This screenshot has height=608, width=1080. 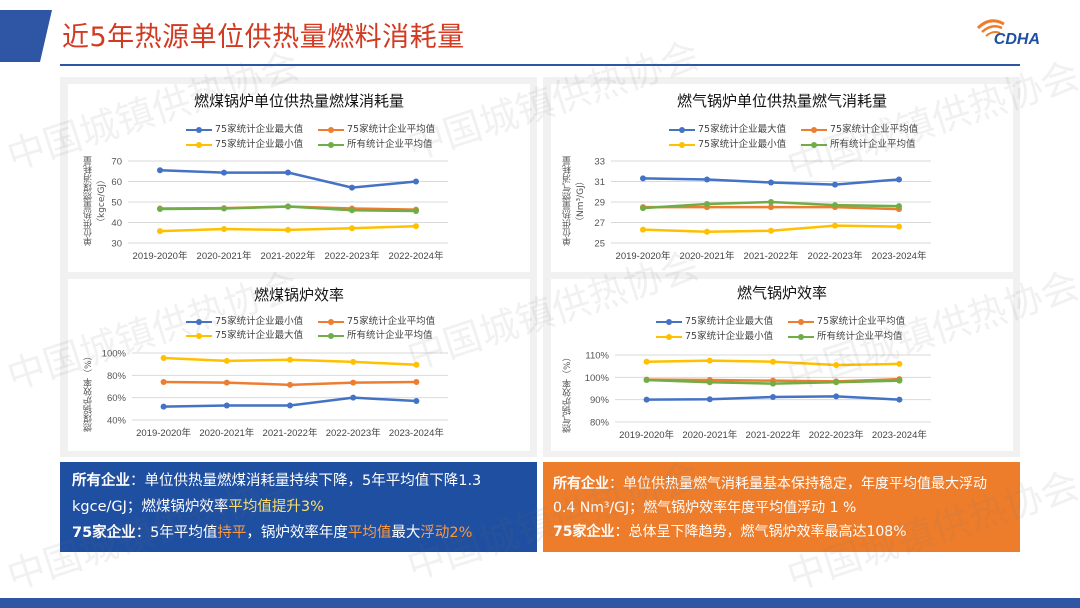 What do you see at coordinates (263, 37) in the screenshot?
I see `page-title: 近5年热源单位供热量燃料消耗量` at bounding box center [263, 37].